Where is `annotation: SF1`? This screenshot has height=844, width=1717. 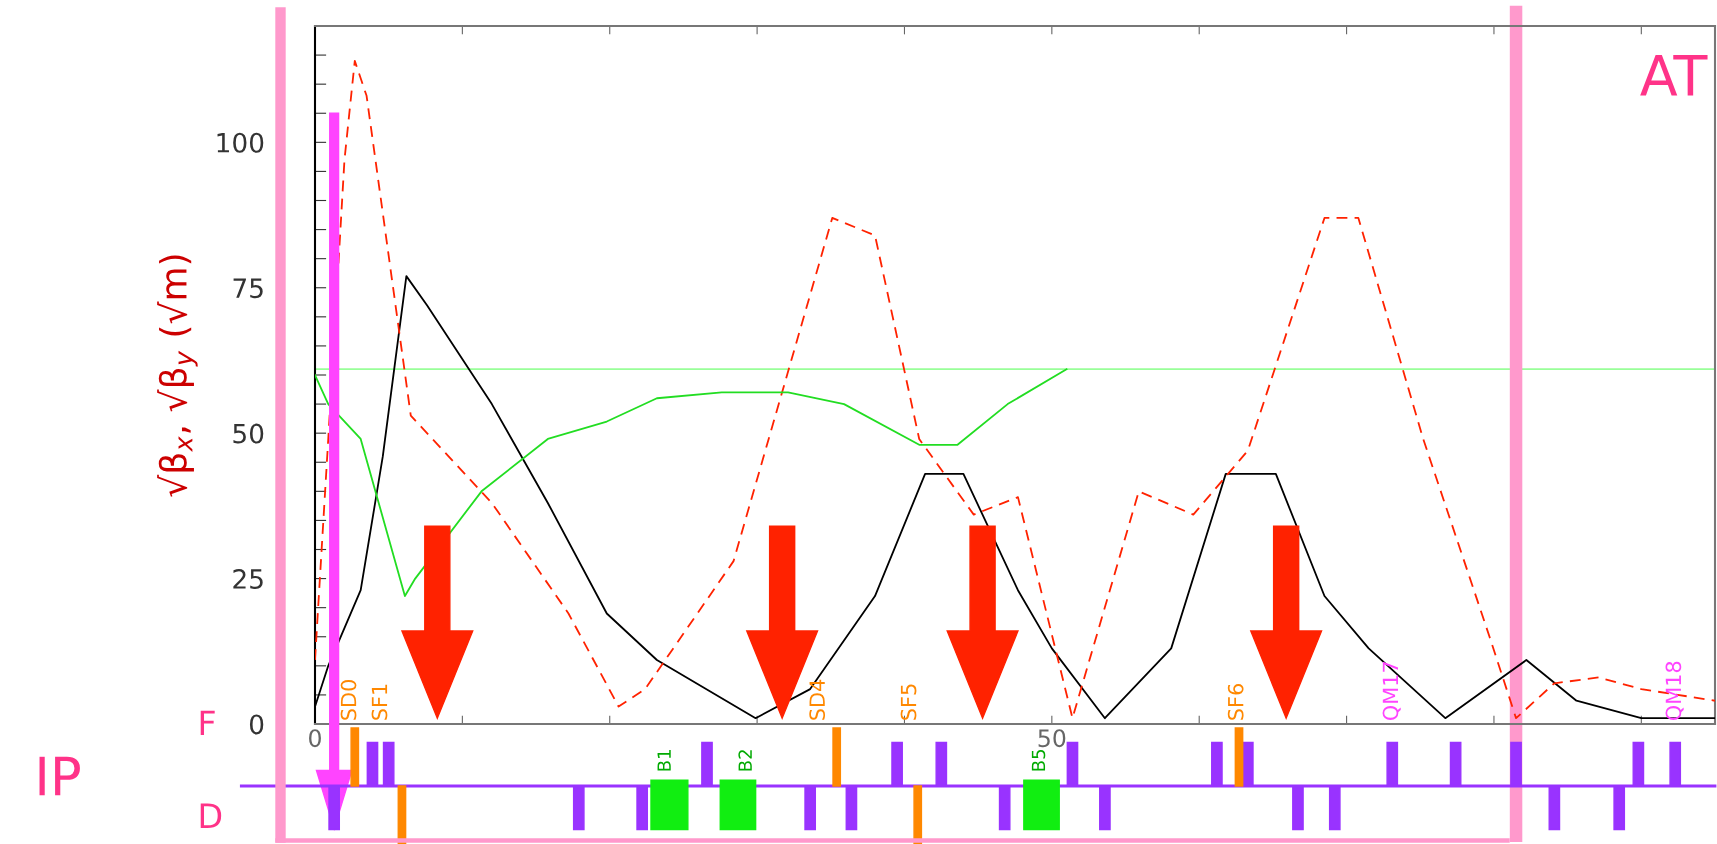 annotation: SF1 is located at coordinates (379, 702).